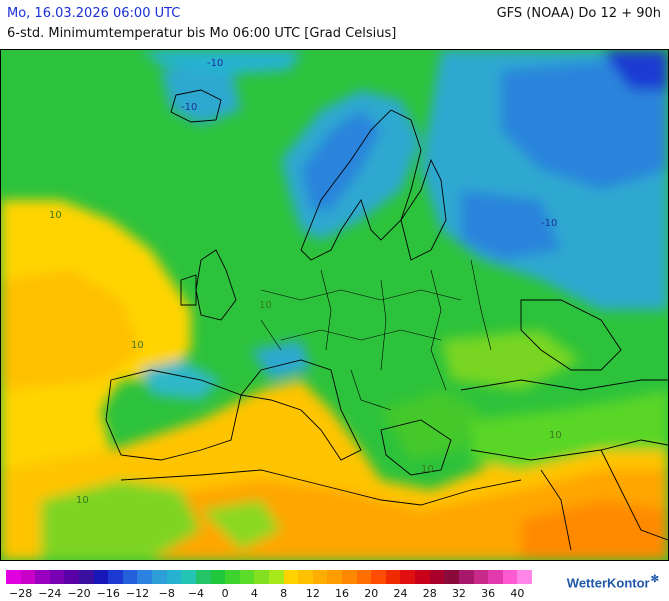  I want to click on model-run-info: GFS (NOAA) Do 12 + 90h, so click(578, 13).